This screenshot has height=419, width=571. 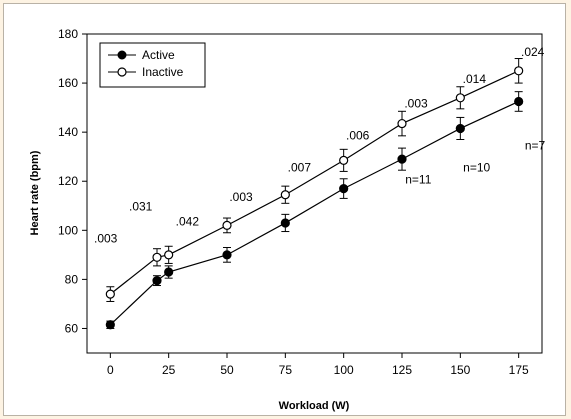 I want to click on legend-label-active: Active, so click(x=158, y=55).